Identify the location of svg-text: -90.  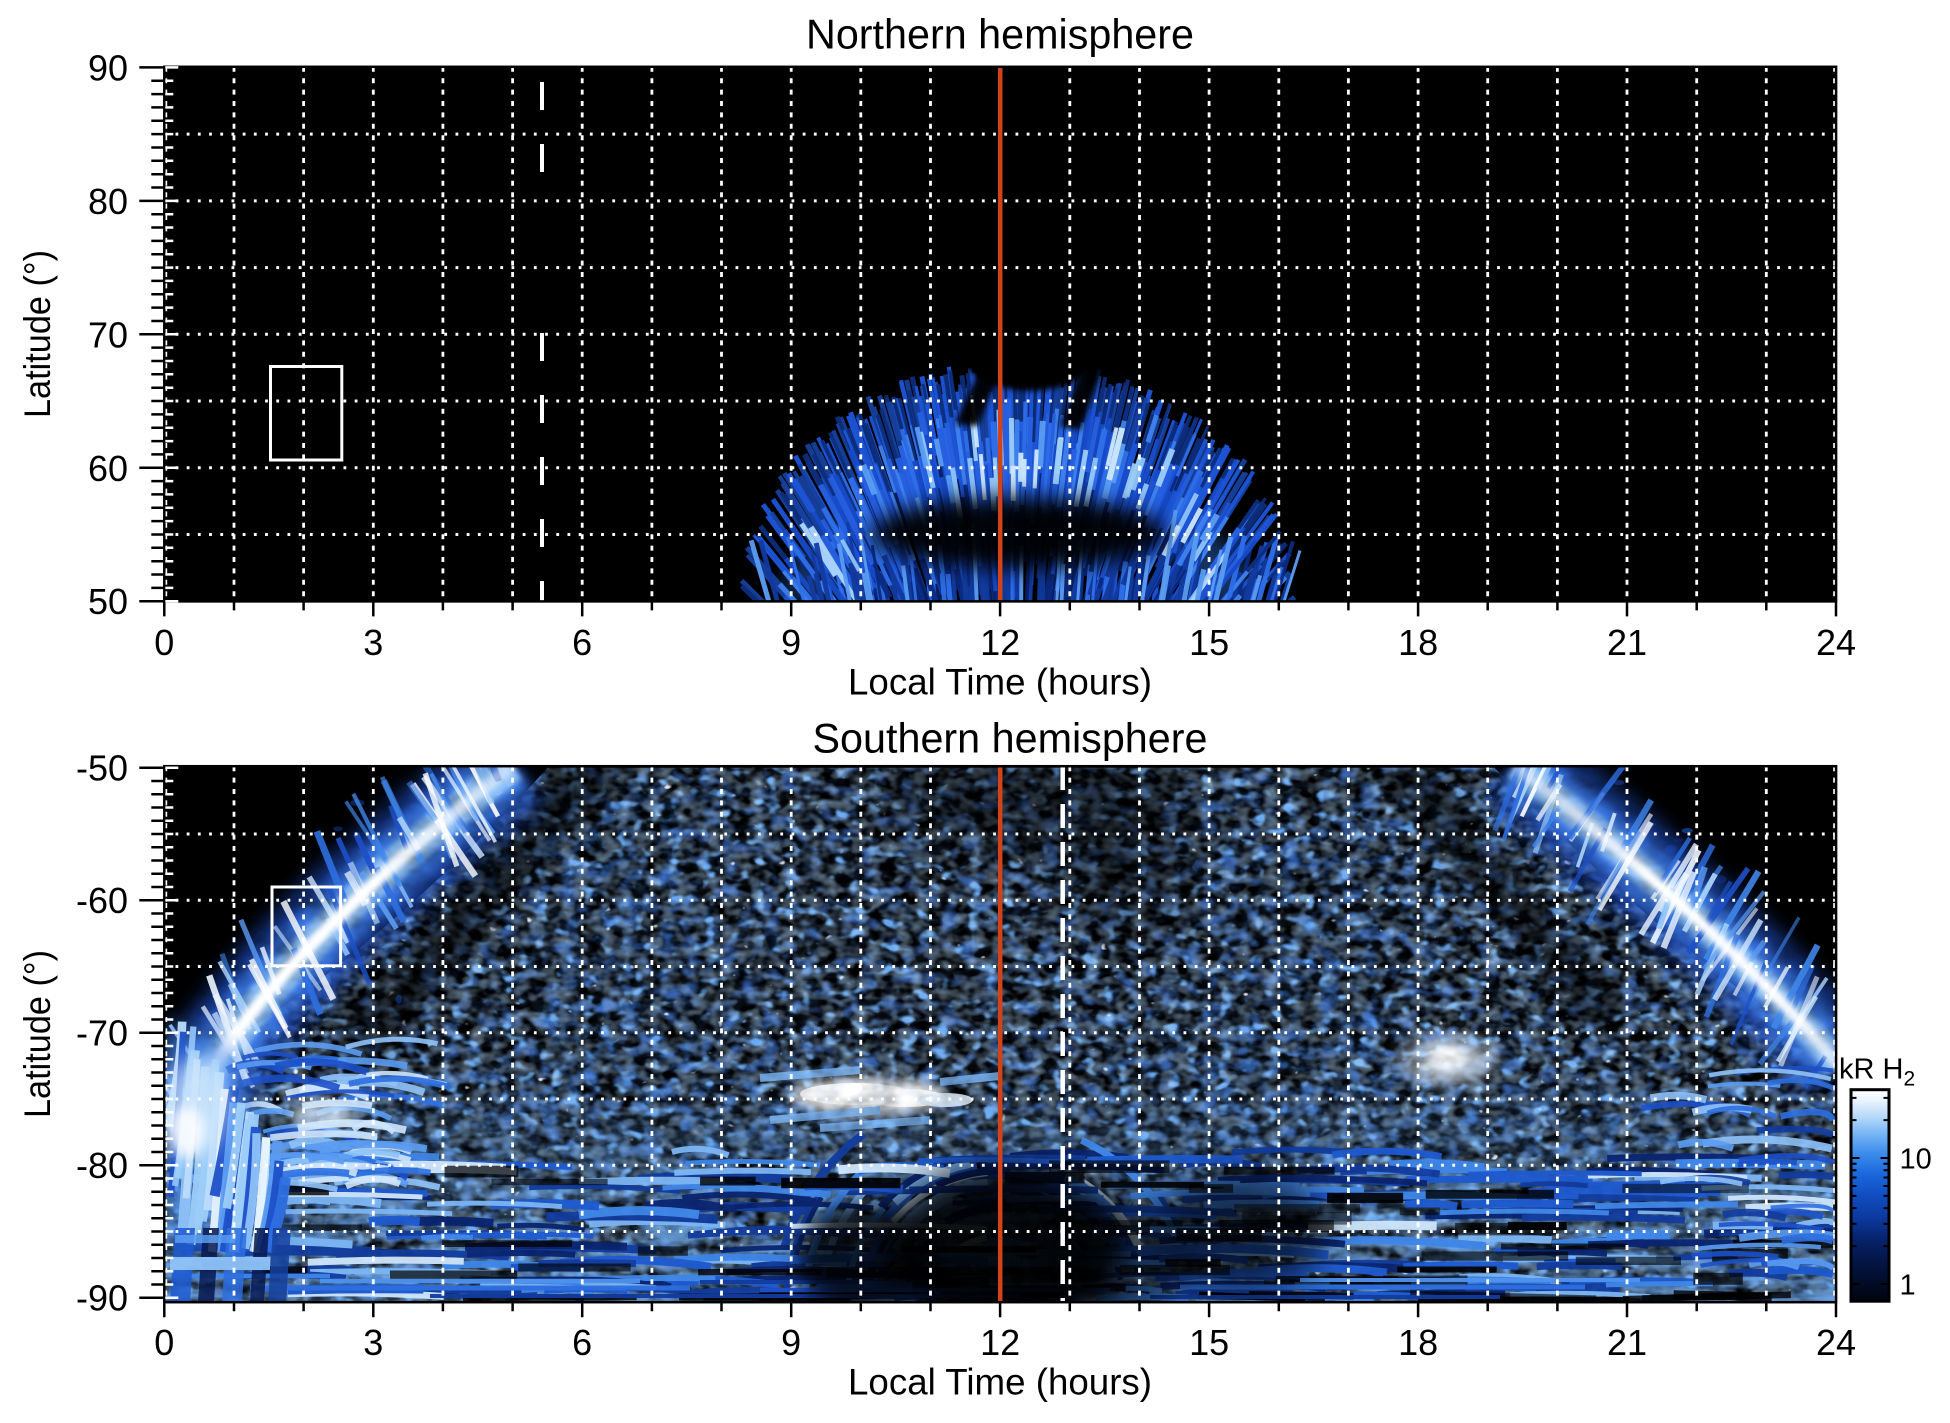
(102, 1298).